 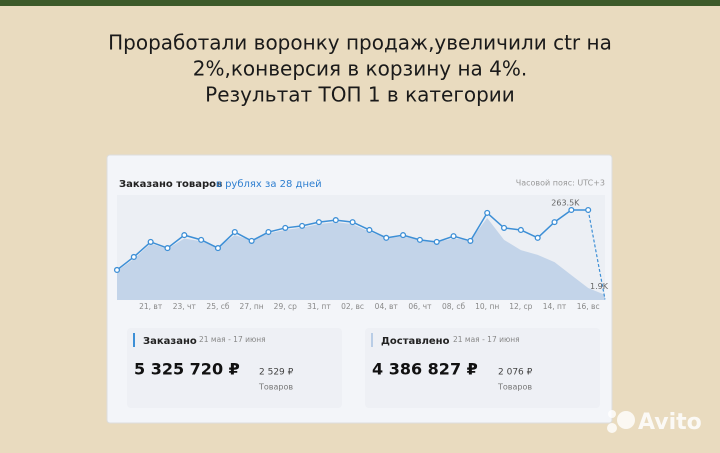 I want to click on logo: Avito, so click(x=654, y=422).